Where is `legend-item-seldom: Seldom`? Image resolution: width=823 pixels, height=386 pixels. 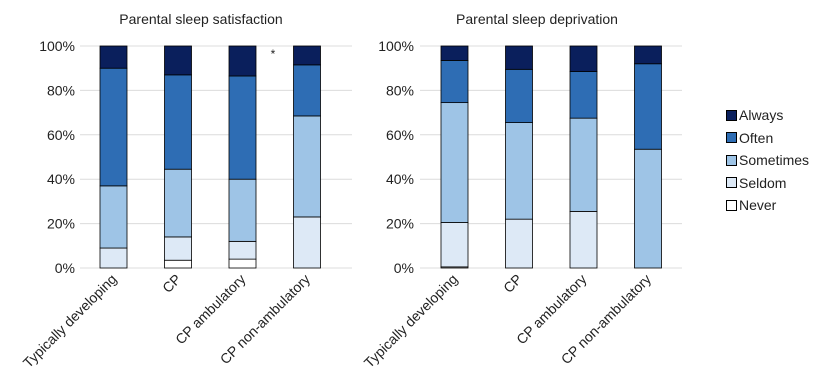
legend-item-seldom: Seldom is located at coordinates (767, 183).